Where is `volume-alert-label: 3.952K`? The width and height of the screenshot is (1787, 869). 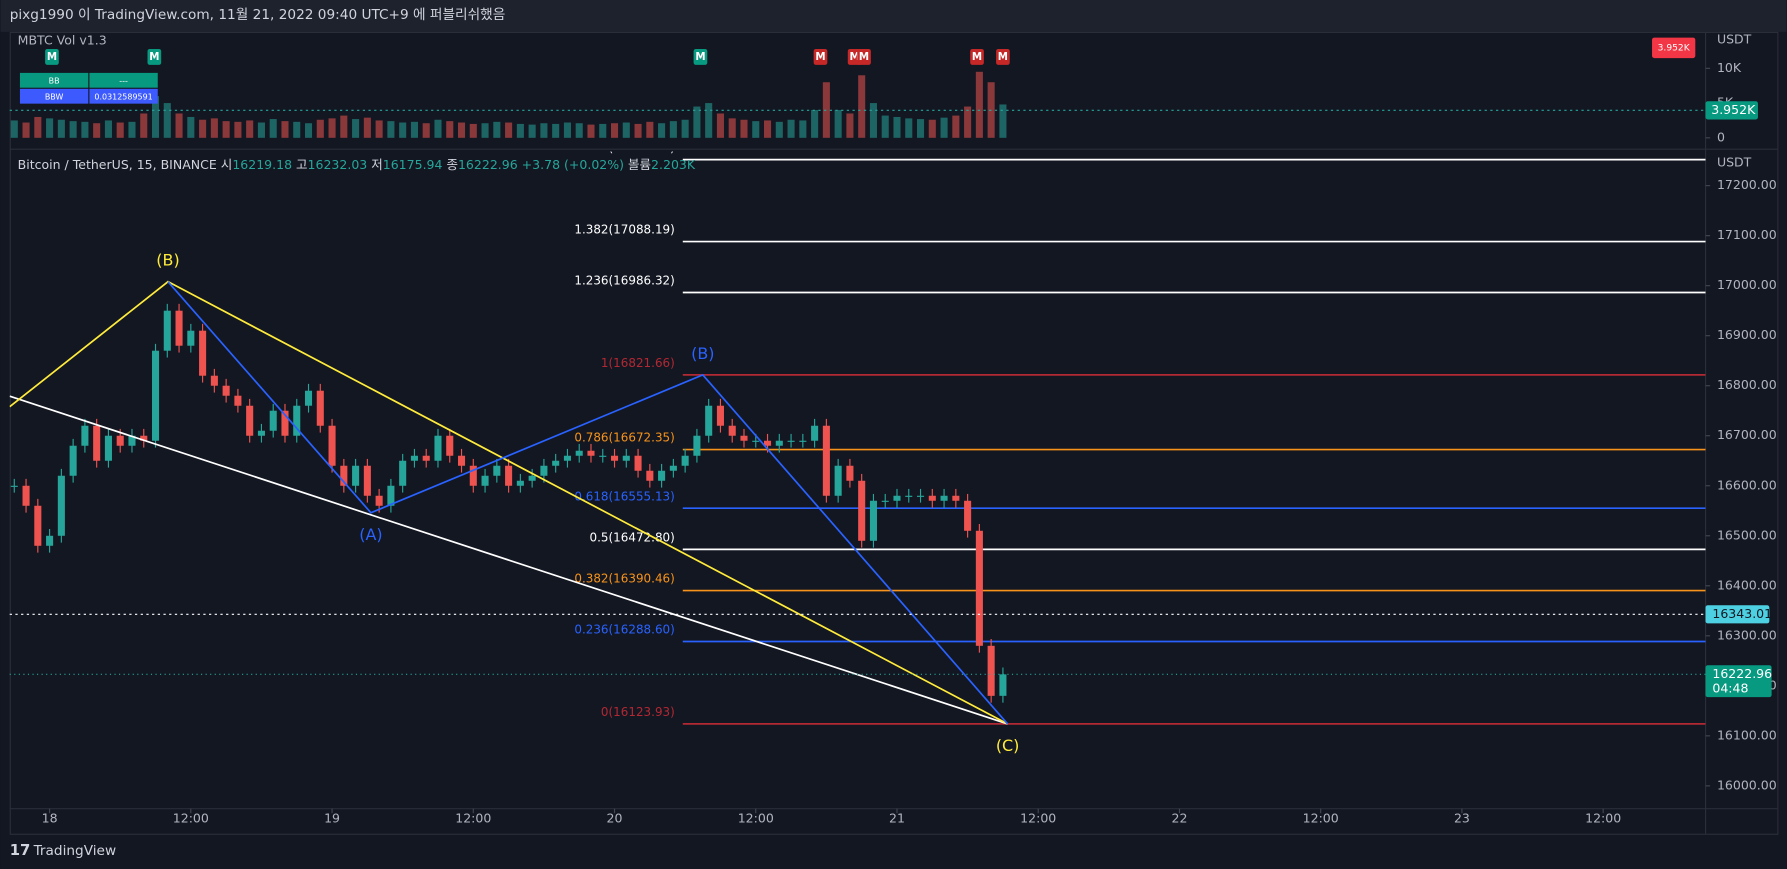 volume-alert-label: 3.952K is located at coordinates (1674, 48).